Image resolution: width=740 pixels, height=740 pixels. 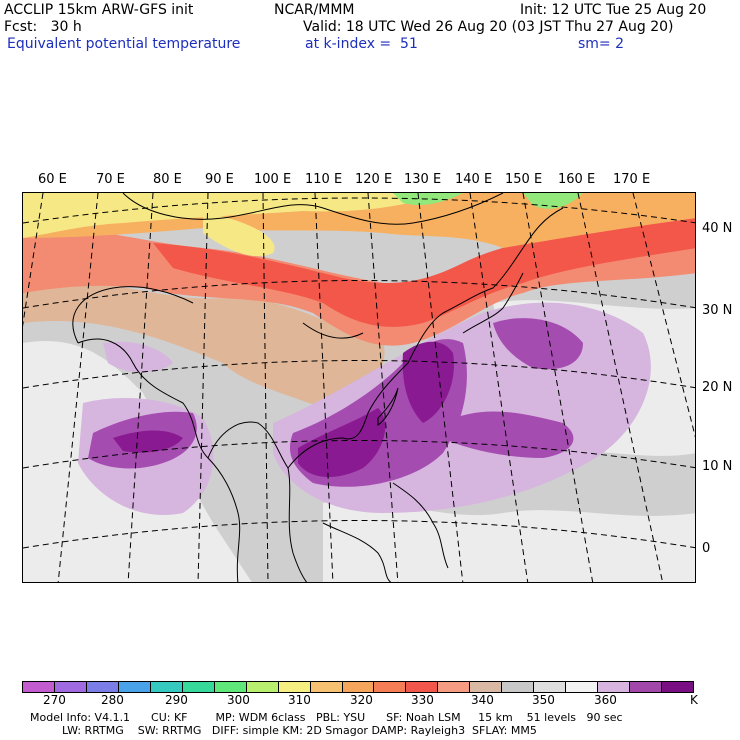 I want to click on lon-label: 130 E, so click(x=423, y=179).